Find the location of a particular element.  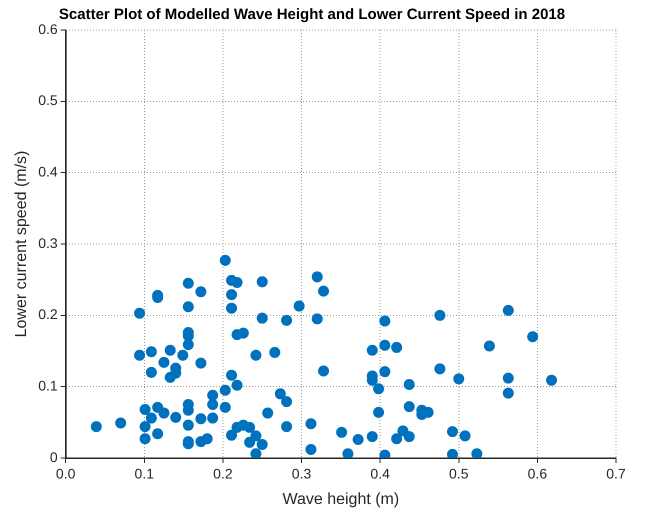

chart-title: Scatter Plot of Modelled Wave Height and Lower Current Speed in 2018 is located at coordinates (312, 15).